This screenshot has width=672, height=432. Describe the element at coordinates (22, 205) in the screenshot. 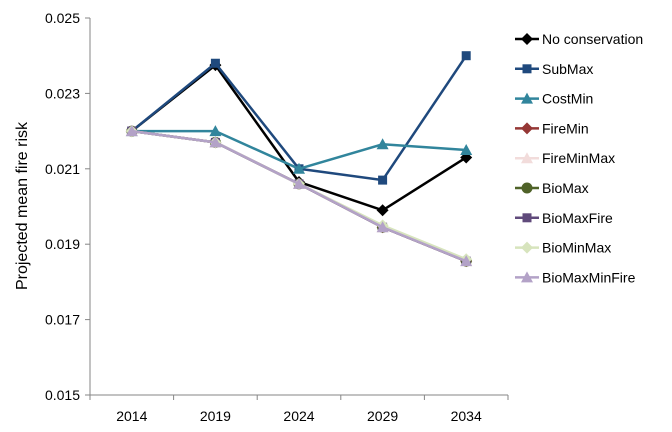

I see `y-axis-label: Projected mean fire risk` at that location.